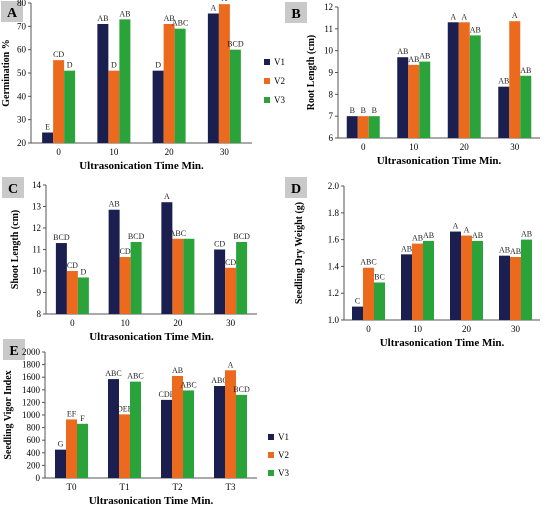 The height and width of the screenshot is (505, 550). Describe the element at coordinates (31, 390) in the screenshot. I see `y-tick-label: 1400` at that location.